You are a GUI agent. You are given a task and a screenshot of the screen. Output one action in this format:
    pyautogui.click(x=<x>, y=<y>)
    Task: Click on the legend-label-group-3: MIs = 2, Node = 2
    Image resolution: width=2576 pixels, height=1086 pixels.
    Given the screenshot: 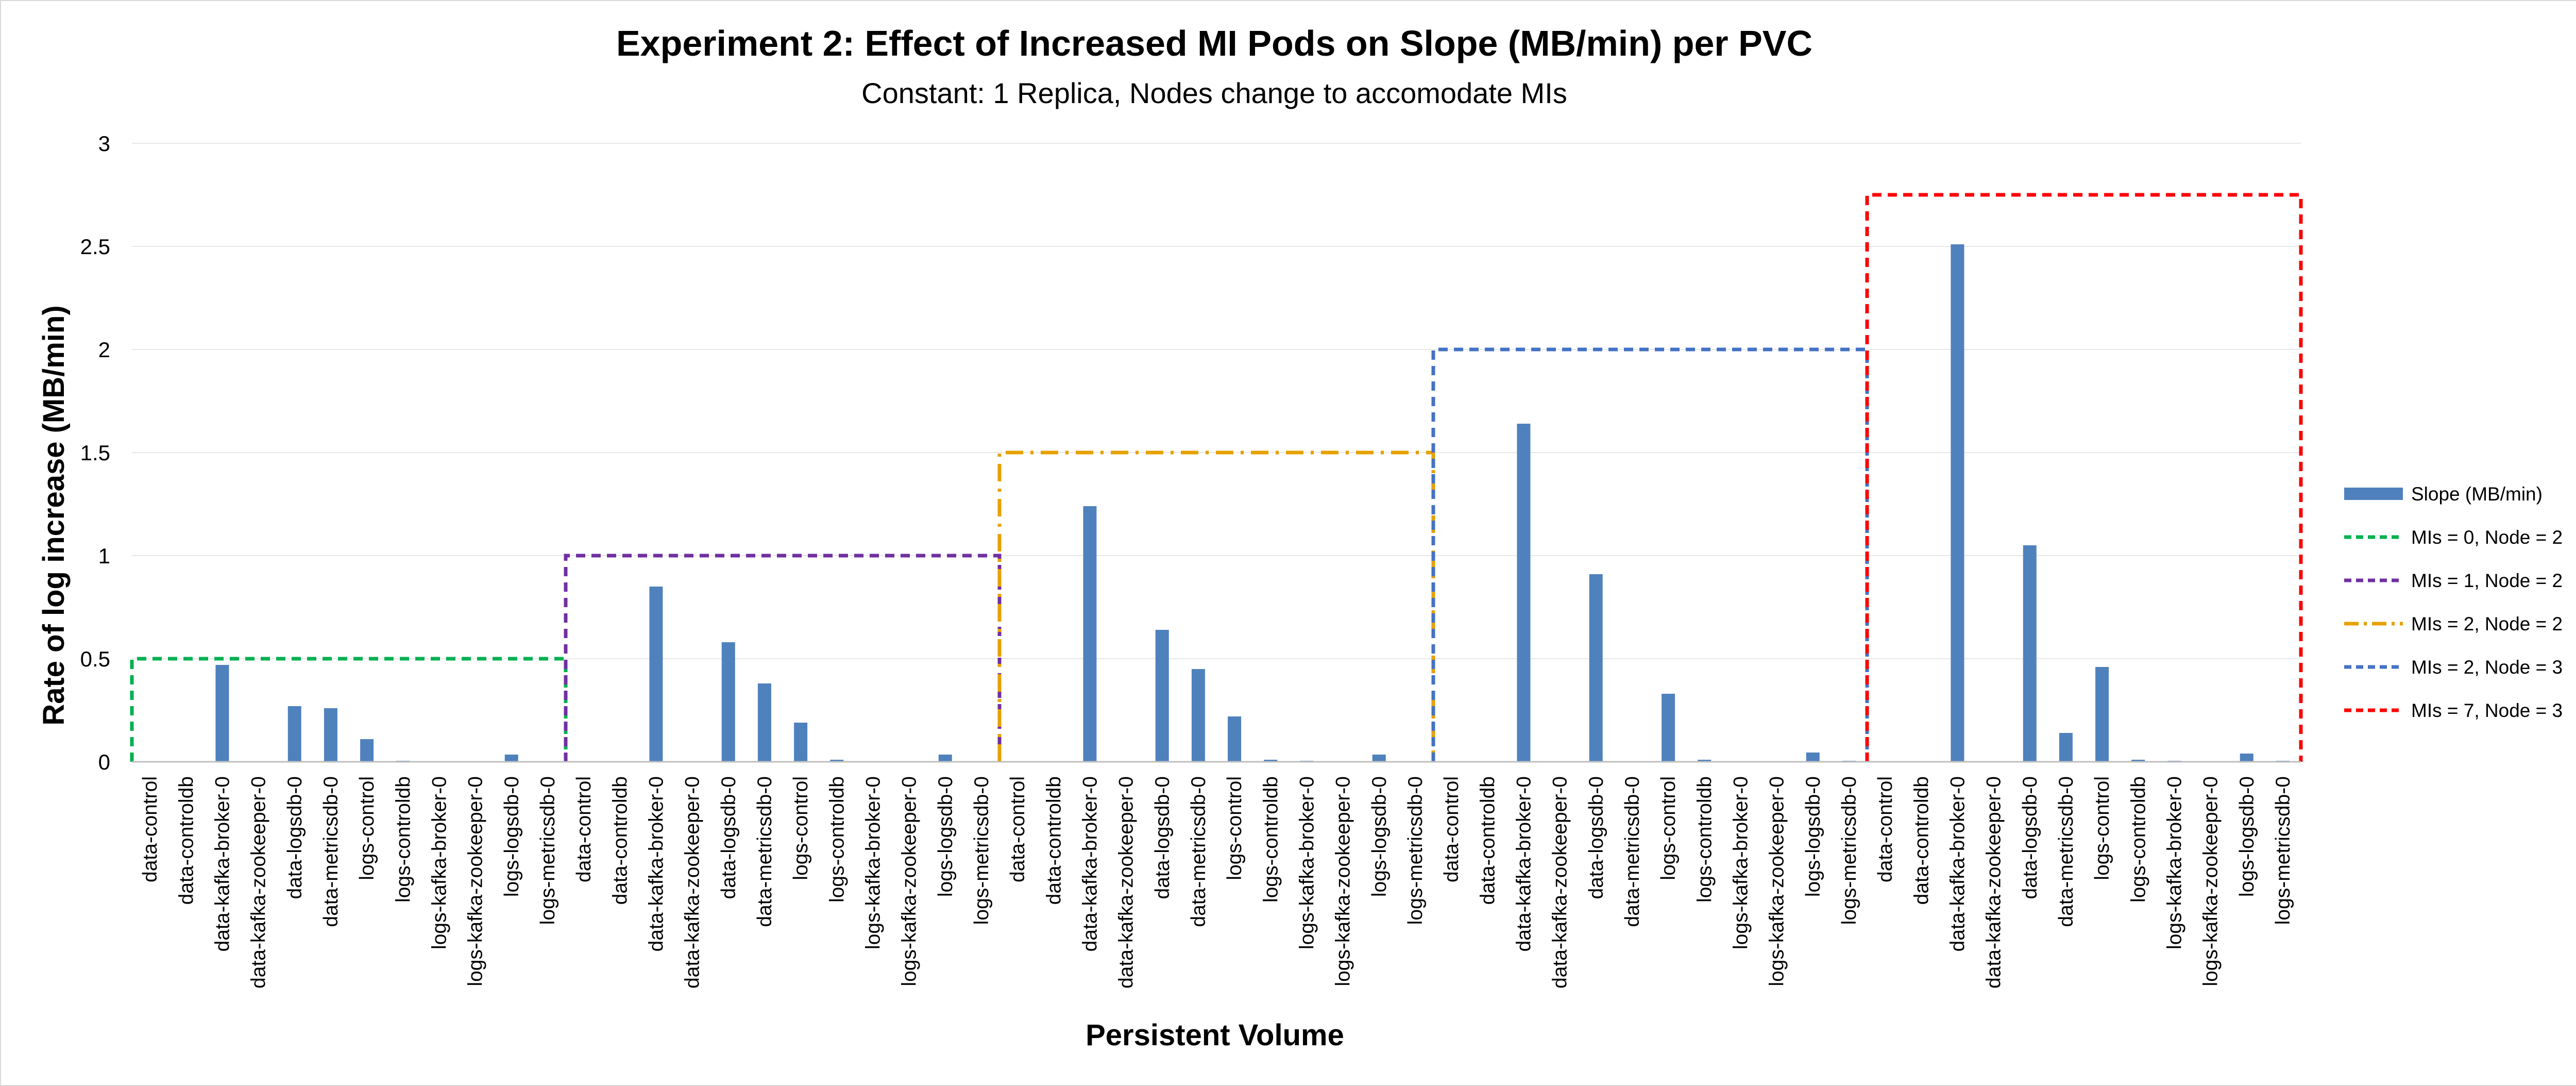 What is the action you would take?
    pyautogui.click(x=2487, y=623)
    